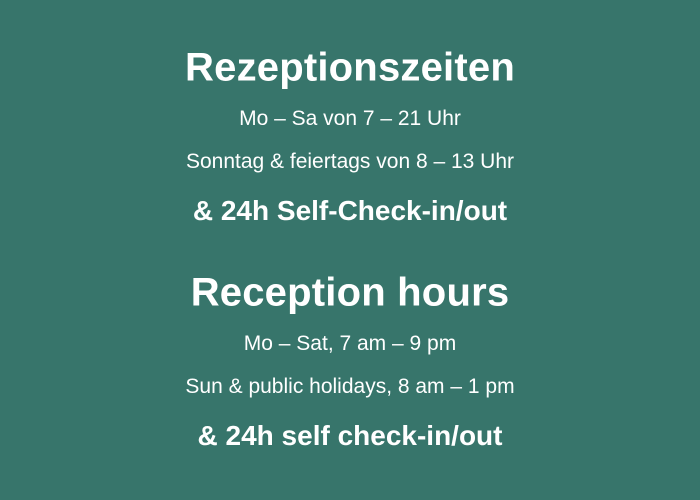 The width and height of the screenshot is (700, 500). What do you see at coordinates (350, 435) in the screenshot?
I see `self-checkin-english: & 24h self check-in/out` at bounding box center [350, 435].